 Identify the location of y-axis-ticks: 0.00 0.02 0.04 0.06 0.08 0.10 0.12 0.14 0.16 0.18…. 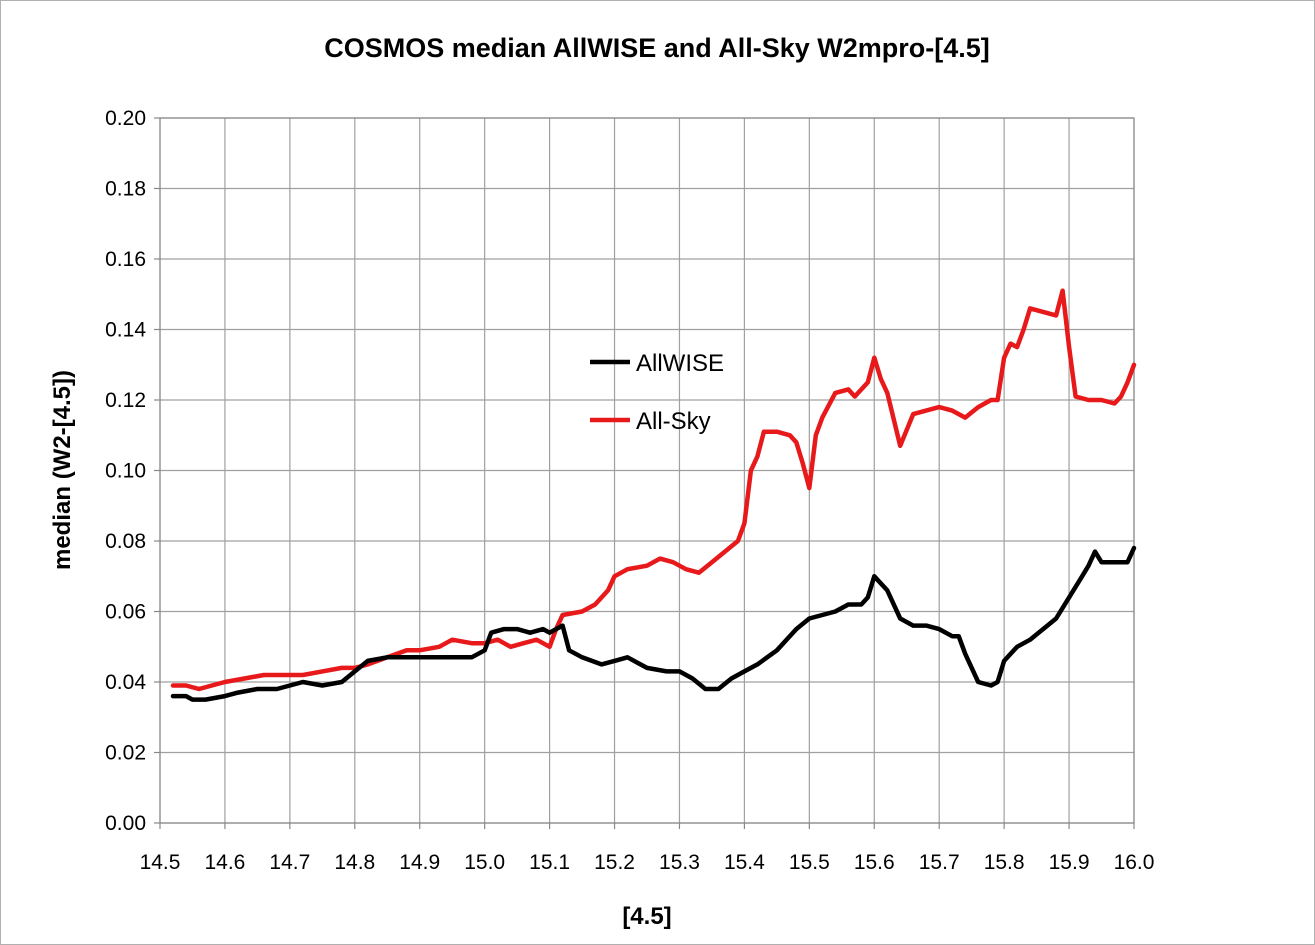
(132, 471).